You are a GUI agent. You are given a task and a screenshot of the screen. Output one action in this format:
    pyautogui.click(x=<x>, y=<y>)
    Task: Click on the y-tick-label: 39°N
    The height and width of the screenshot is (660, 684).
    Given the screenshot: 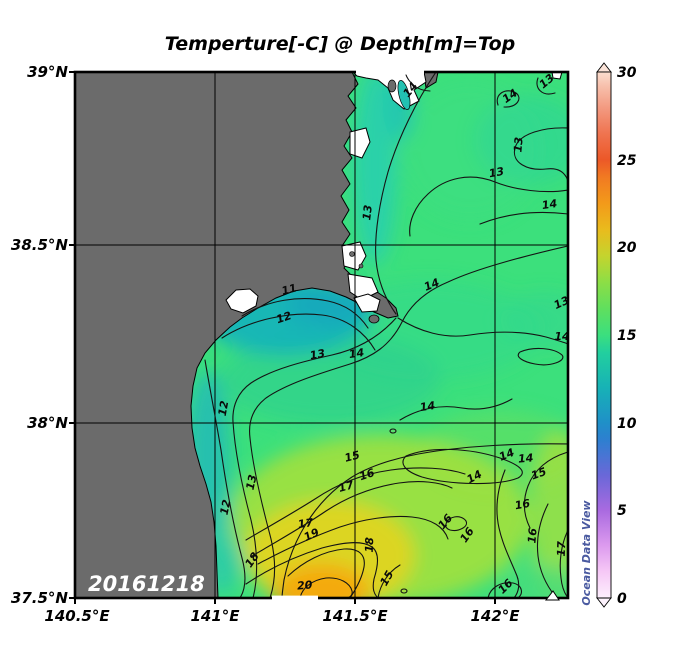 What is the action you would take?
    pyautogui.click(x=47, y=72)
    